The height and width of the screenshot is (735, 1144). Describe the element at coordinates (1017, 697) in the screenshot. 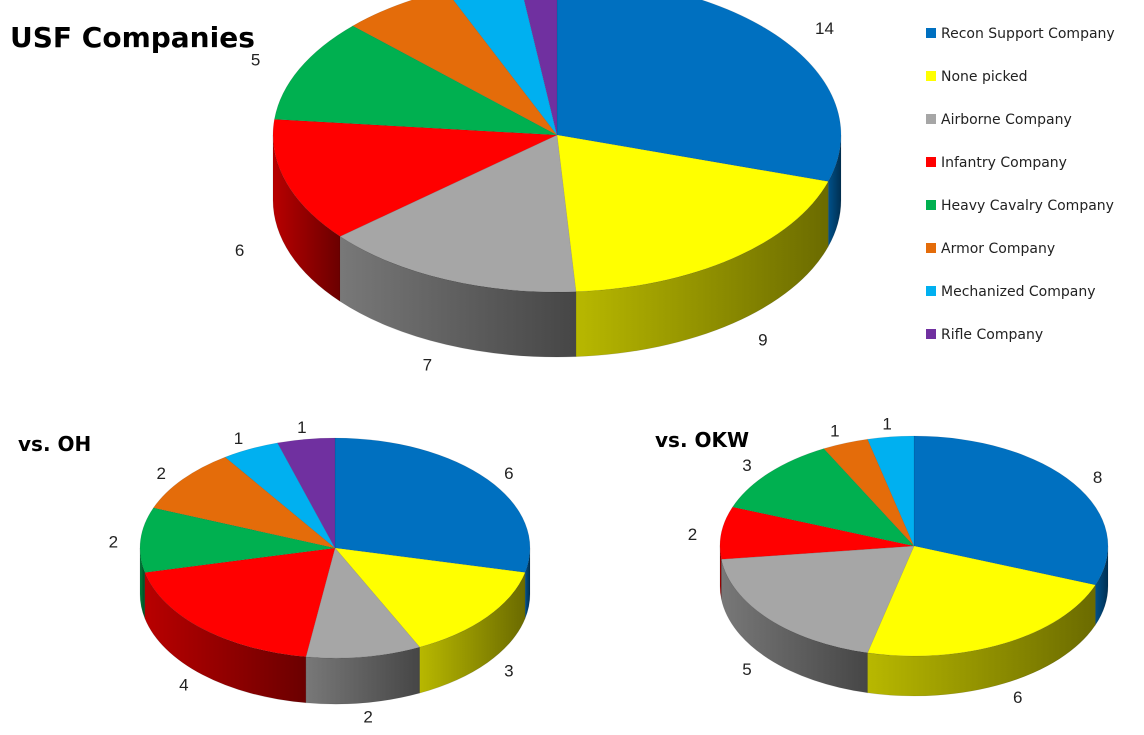

I see `data-label-none-picked: 6` at that location.